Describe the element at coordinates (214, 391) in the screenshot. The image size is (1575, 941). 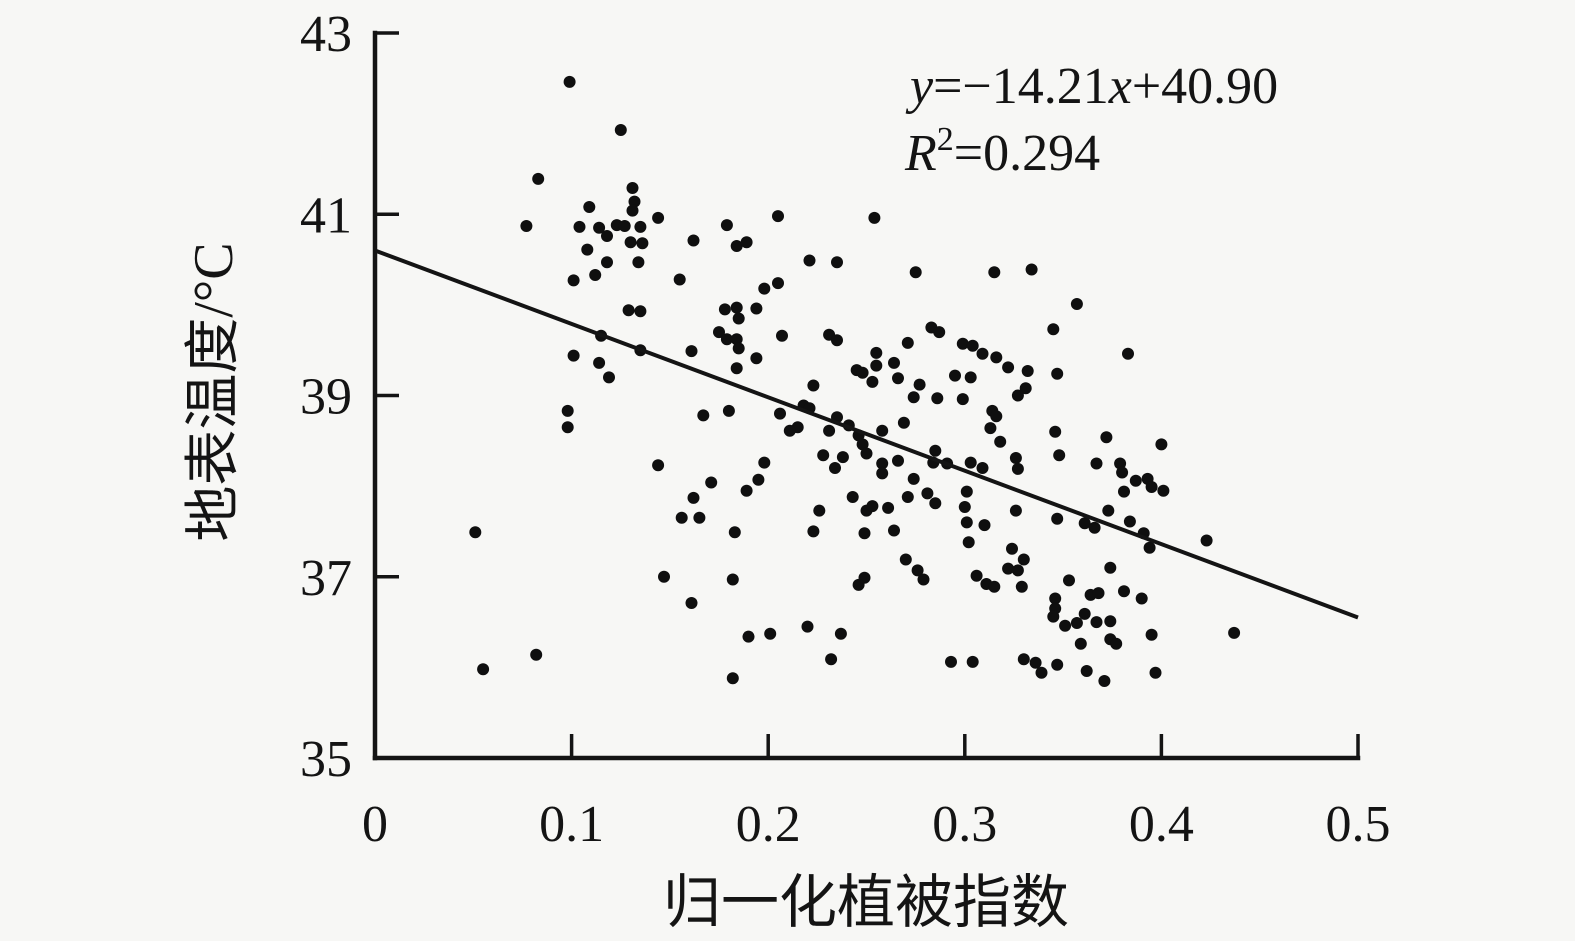
I see `y-axis-title: 地表温度/°C` at that location.